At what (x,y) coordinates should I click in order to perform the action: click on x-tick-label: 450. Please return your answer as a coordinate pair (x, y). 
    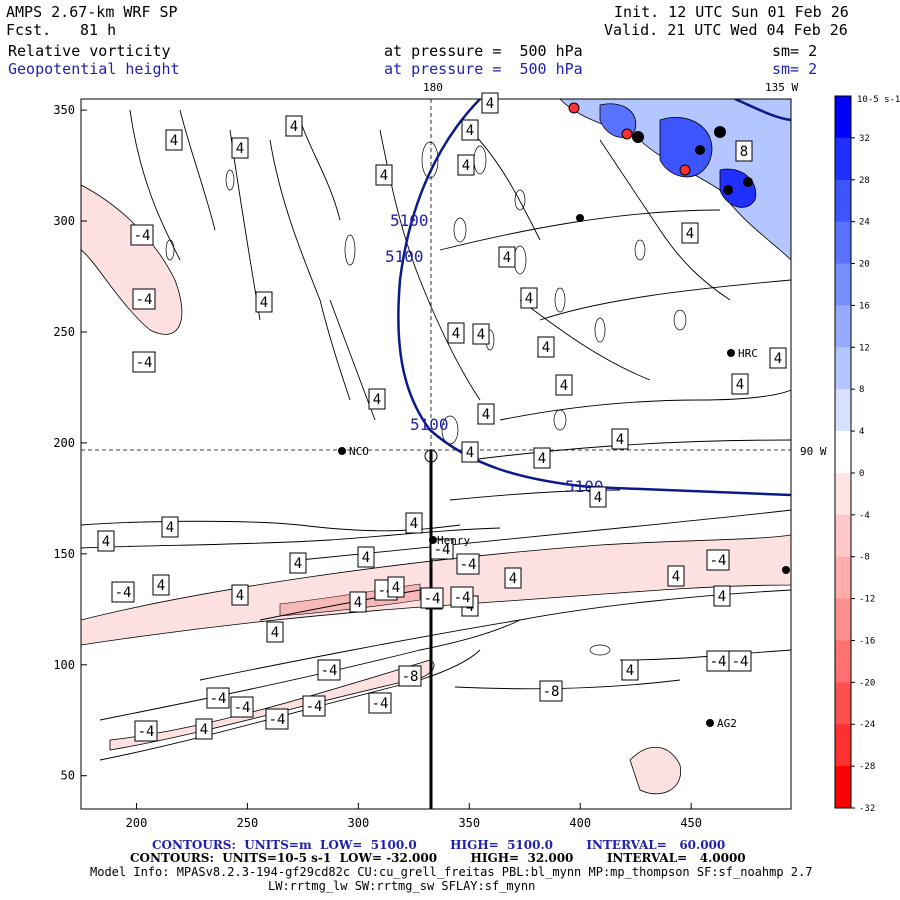
    Looking at the image, I should click on (691, 823).